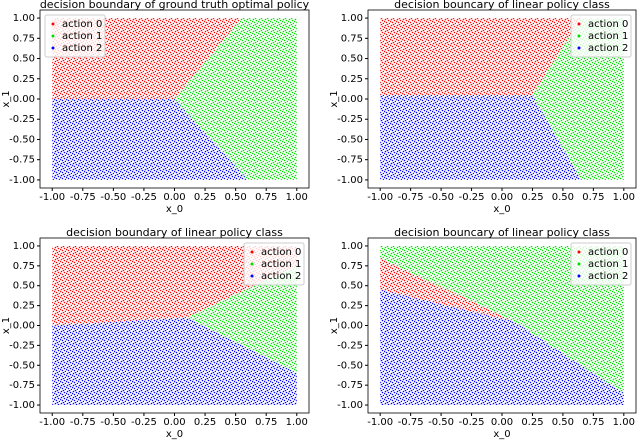  Describe the element at coordinates (502, 232) in the screenshot. I see `title: decision bouncary of linear policy class` at that location.